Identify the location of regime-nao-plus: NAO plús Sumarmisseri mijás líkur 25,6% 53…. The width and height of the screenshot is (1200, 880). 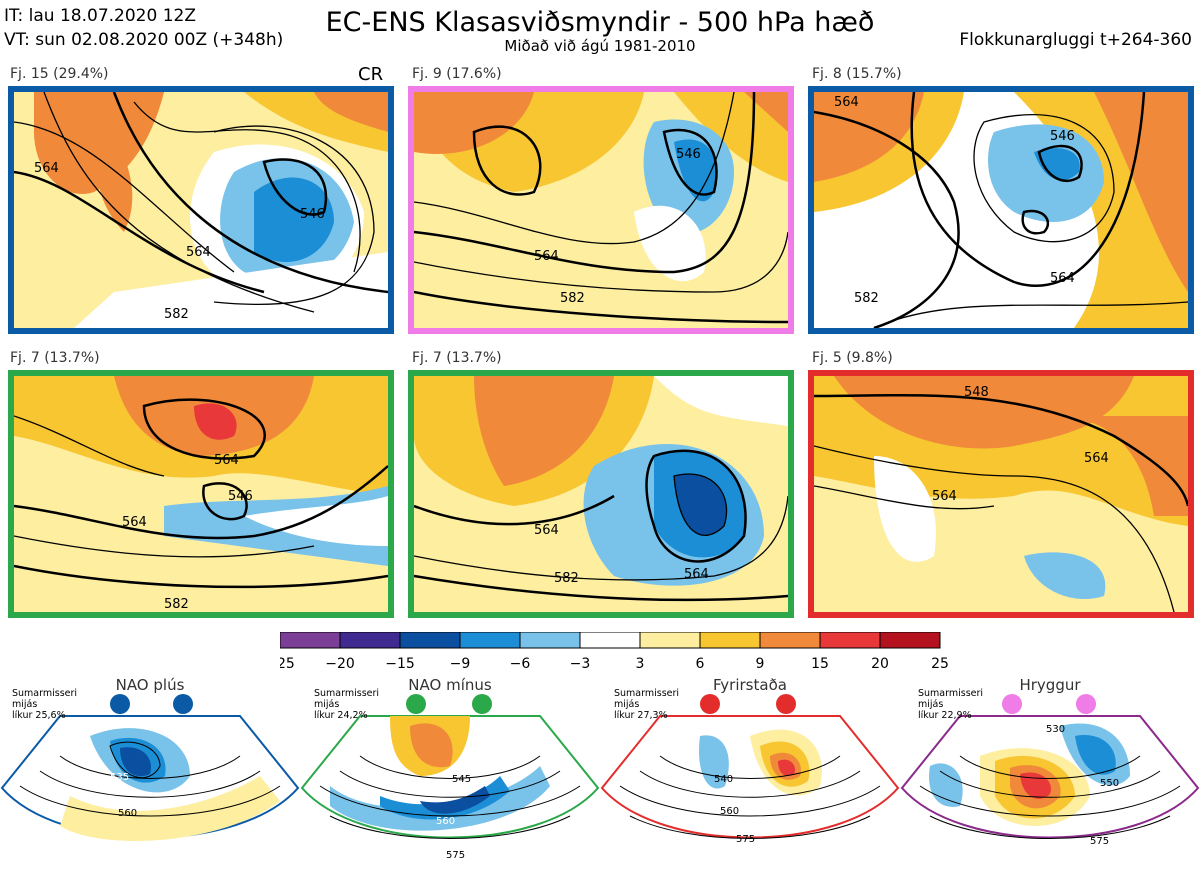
(150, 776).